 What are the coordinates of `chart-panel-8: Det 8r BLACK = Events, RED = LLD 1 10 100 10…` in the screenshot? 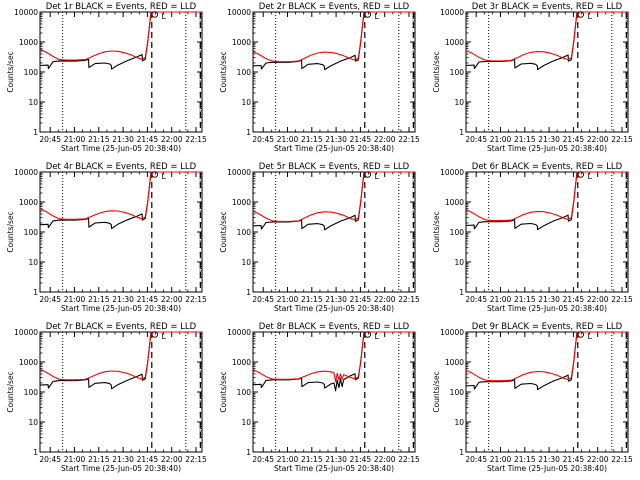 It's located at (319, 397).